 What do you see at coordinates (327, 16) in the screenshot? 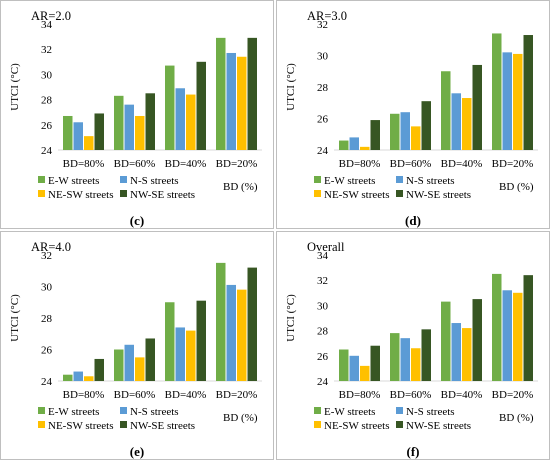
I see `chart-title: AR=3.0` at bounding box center [327, 16].